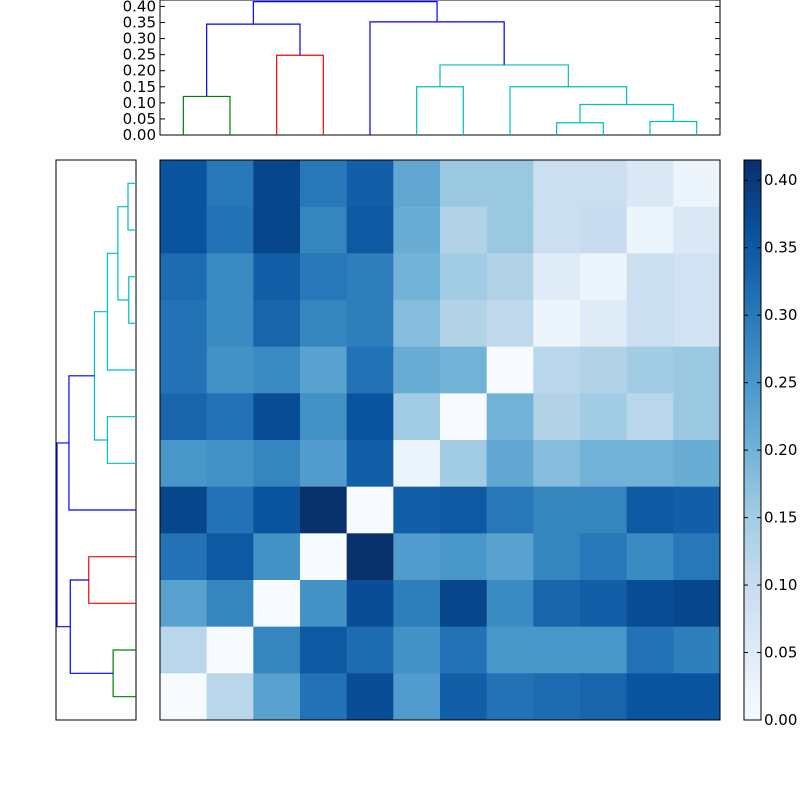 This screenshot has width=800, height=800. Describe the element at coordinates (780, 383) in the screenshot. I see `colorbar-tick-label: 0.25` at that location.